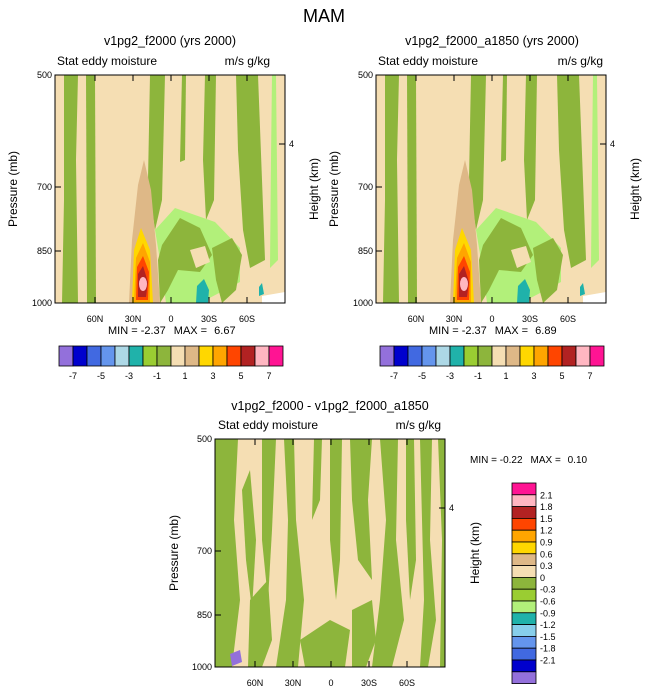  What do you see at coordinates (331, 664) in the screenshot?
I see `panel-3-bottom-ticks` at bounding box center [331, 664].